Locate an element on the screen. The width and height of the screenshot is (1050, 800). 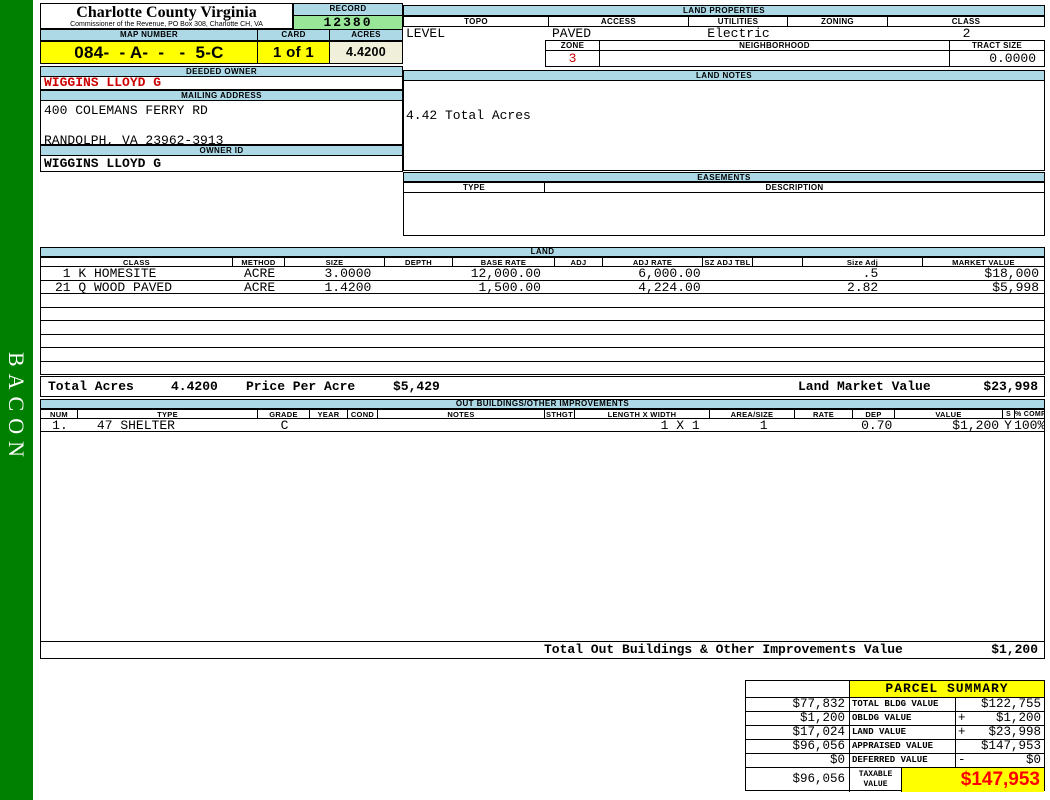
row-value-cell: + $23,998 is located at coordinates (1000, 733).